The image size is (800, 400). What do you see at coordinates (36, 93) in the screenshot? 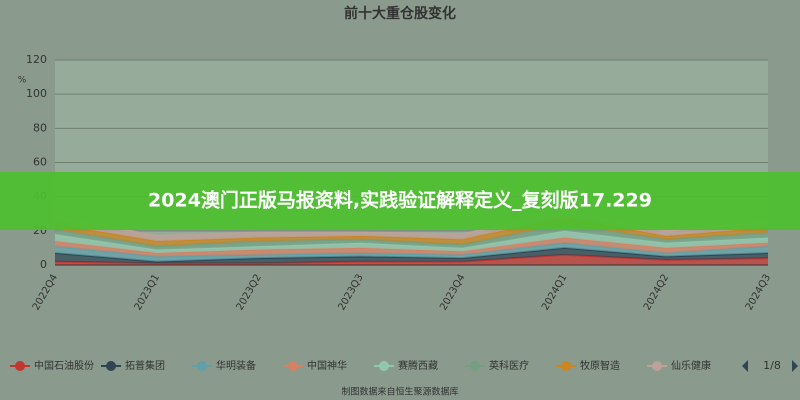
I see `y-tick-label: 100` at bounding box center [36, 93].